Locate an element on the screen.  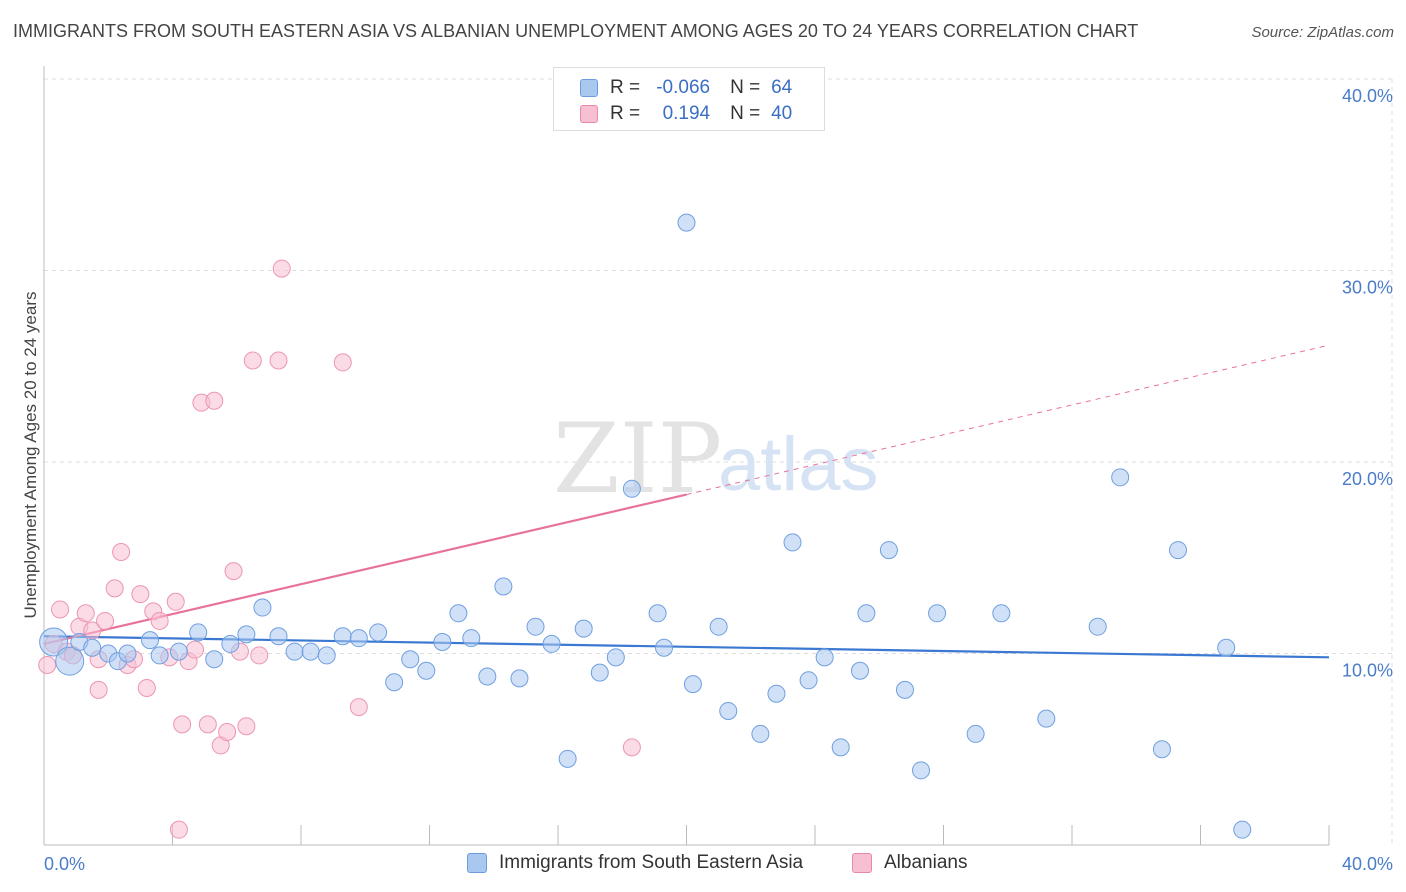
bottom-legend-sea: Immigrants from South Eastern Asia is located at coordinates (635, 863).